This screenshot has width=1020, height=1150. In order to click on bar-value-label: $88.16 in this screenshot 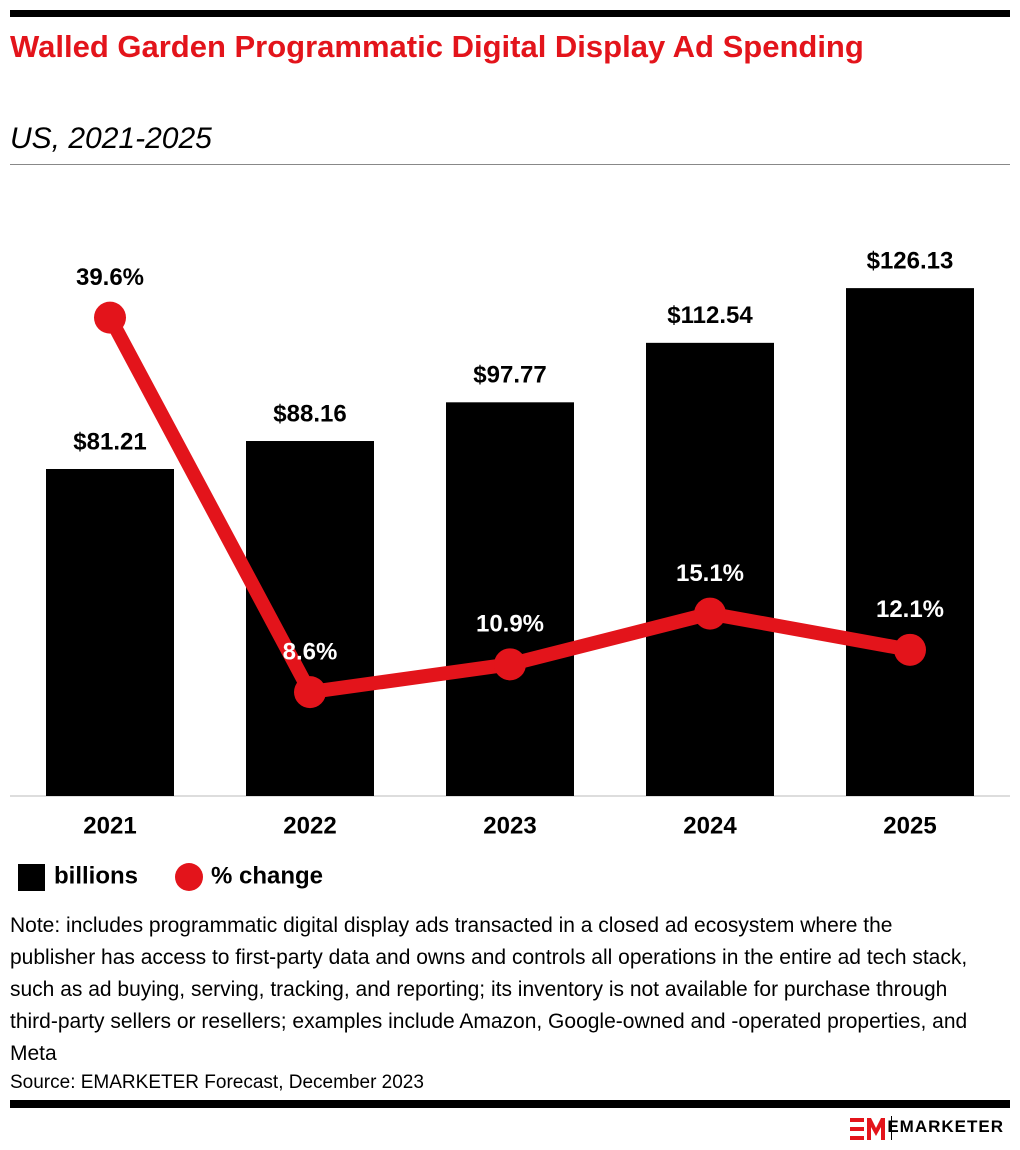, I will do `click(309, 413)`.